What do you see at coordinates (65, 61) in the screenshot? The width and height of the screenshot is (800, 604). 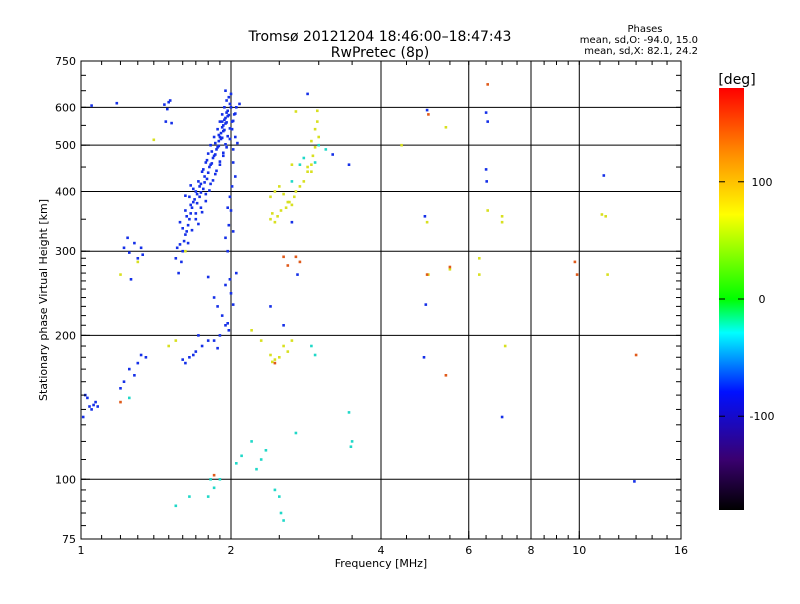 I see `y-tick-label: 750` at bounding box center [65, 61].